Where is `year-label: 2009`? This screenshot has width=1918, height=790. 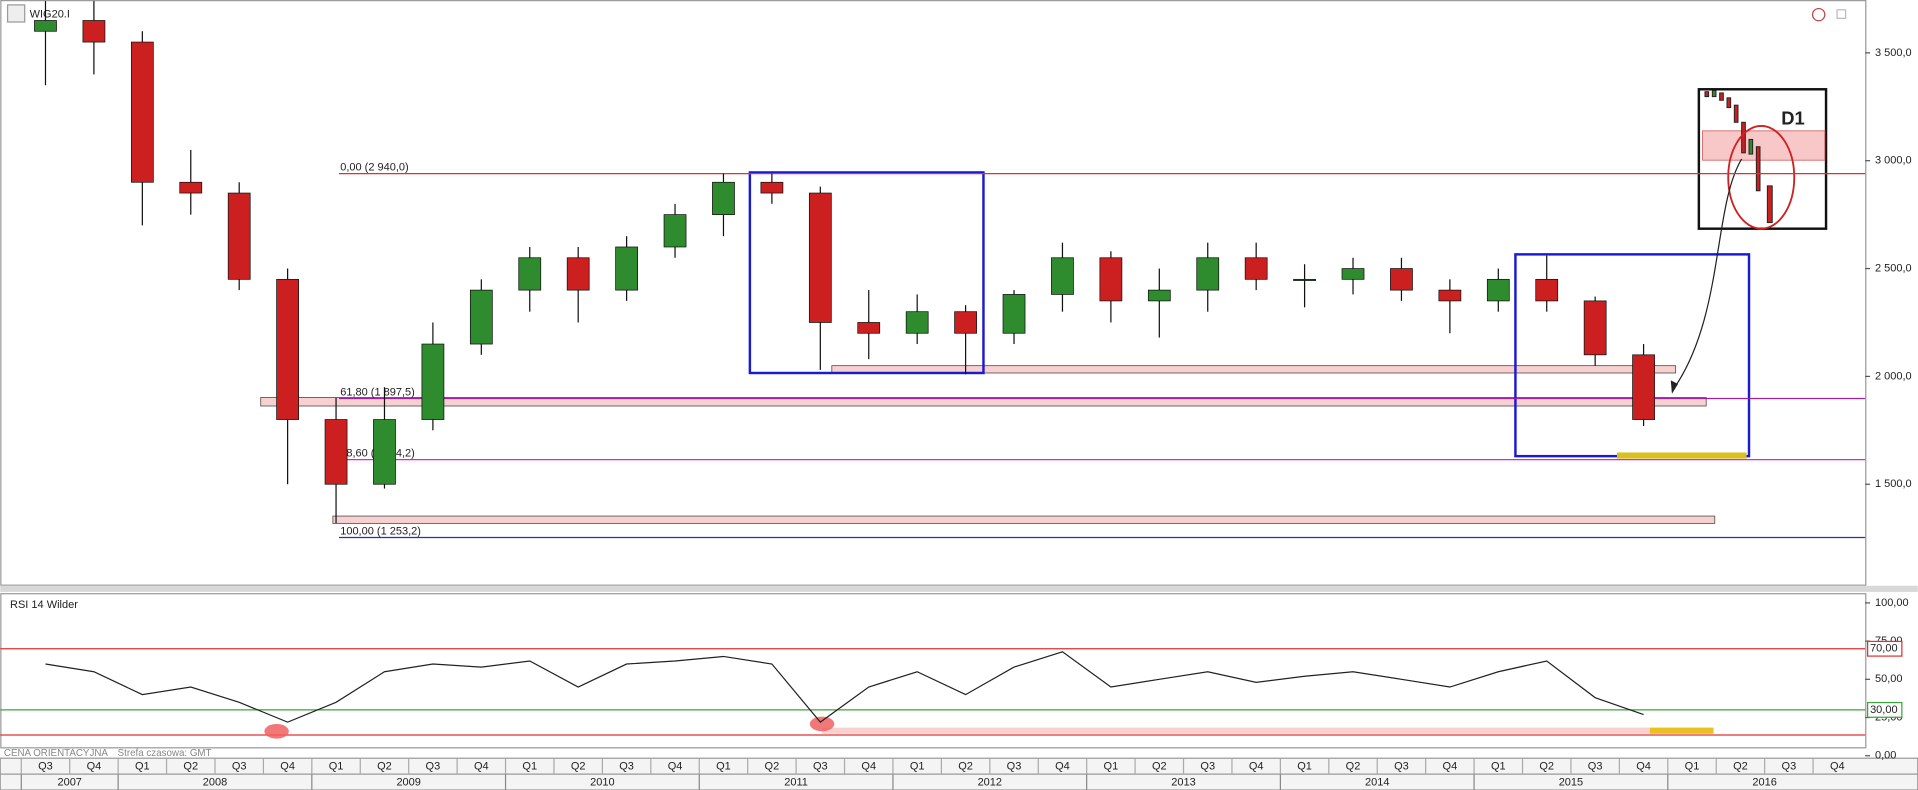 year-label: 2009 is located at coordinates (408, 783).